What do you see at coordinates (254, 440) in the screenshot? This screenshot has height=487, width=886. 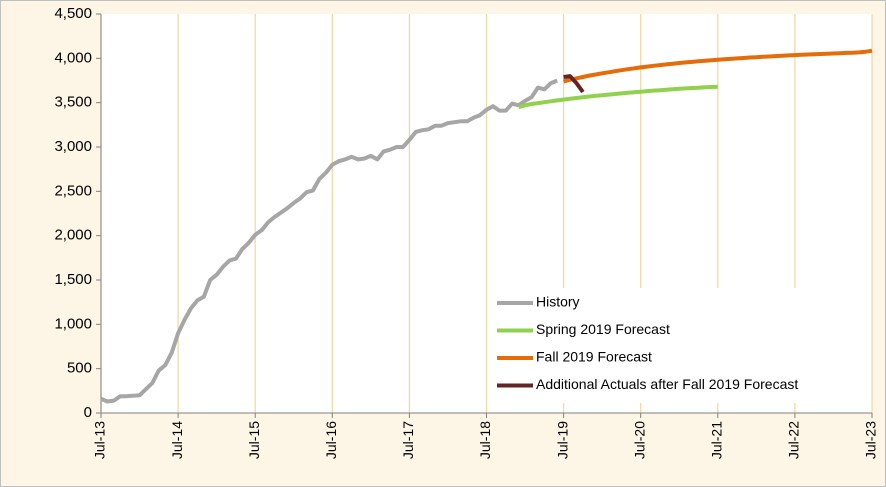 I see `x-tick-label: Jul-15` at bounding box center [254, 440].